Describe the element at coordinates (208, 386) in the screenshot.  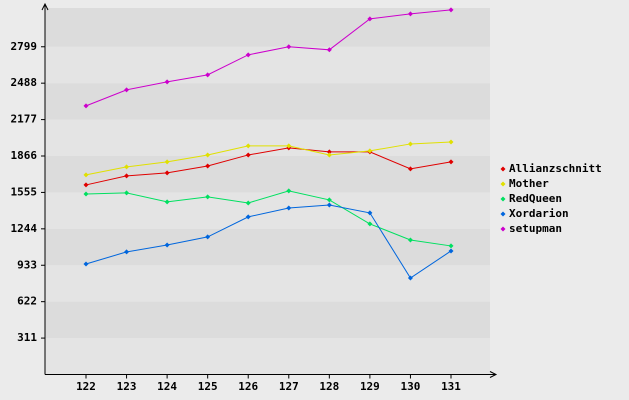
I see `x-tick-label: 125` at that location.